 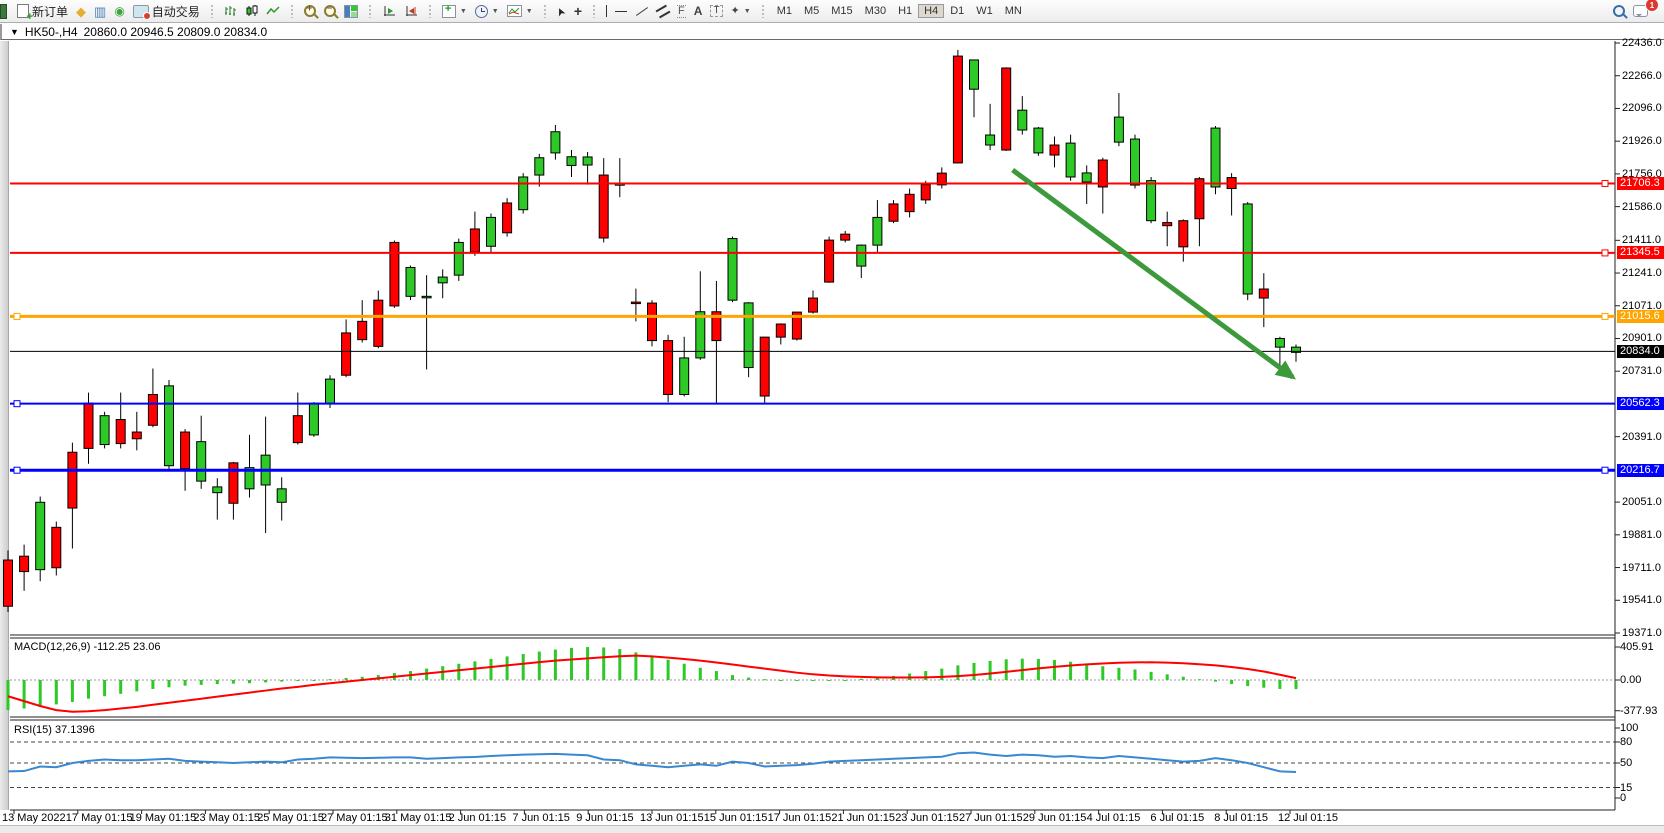 I want to click on price-line-label: 21706.3, so click(x=1640, y=183).